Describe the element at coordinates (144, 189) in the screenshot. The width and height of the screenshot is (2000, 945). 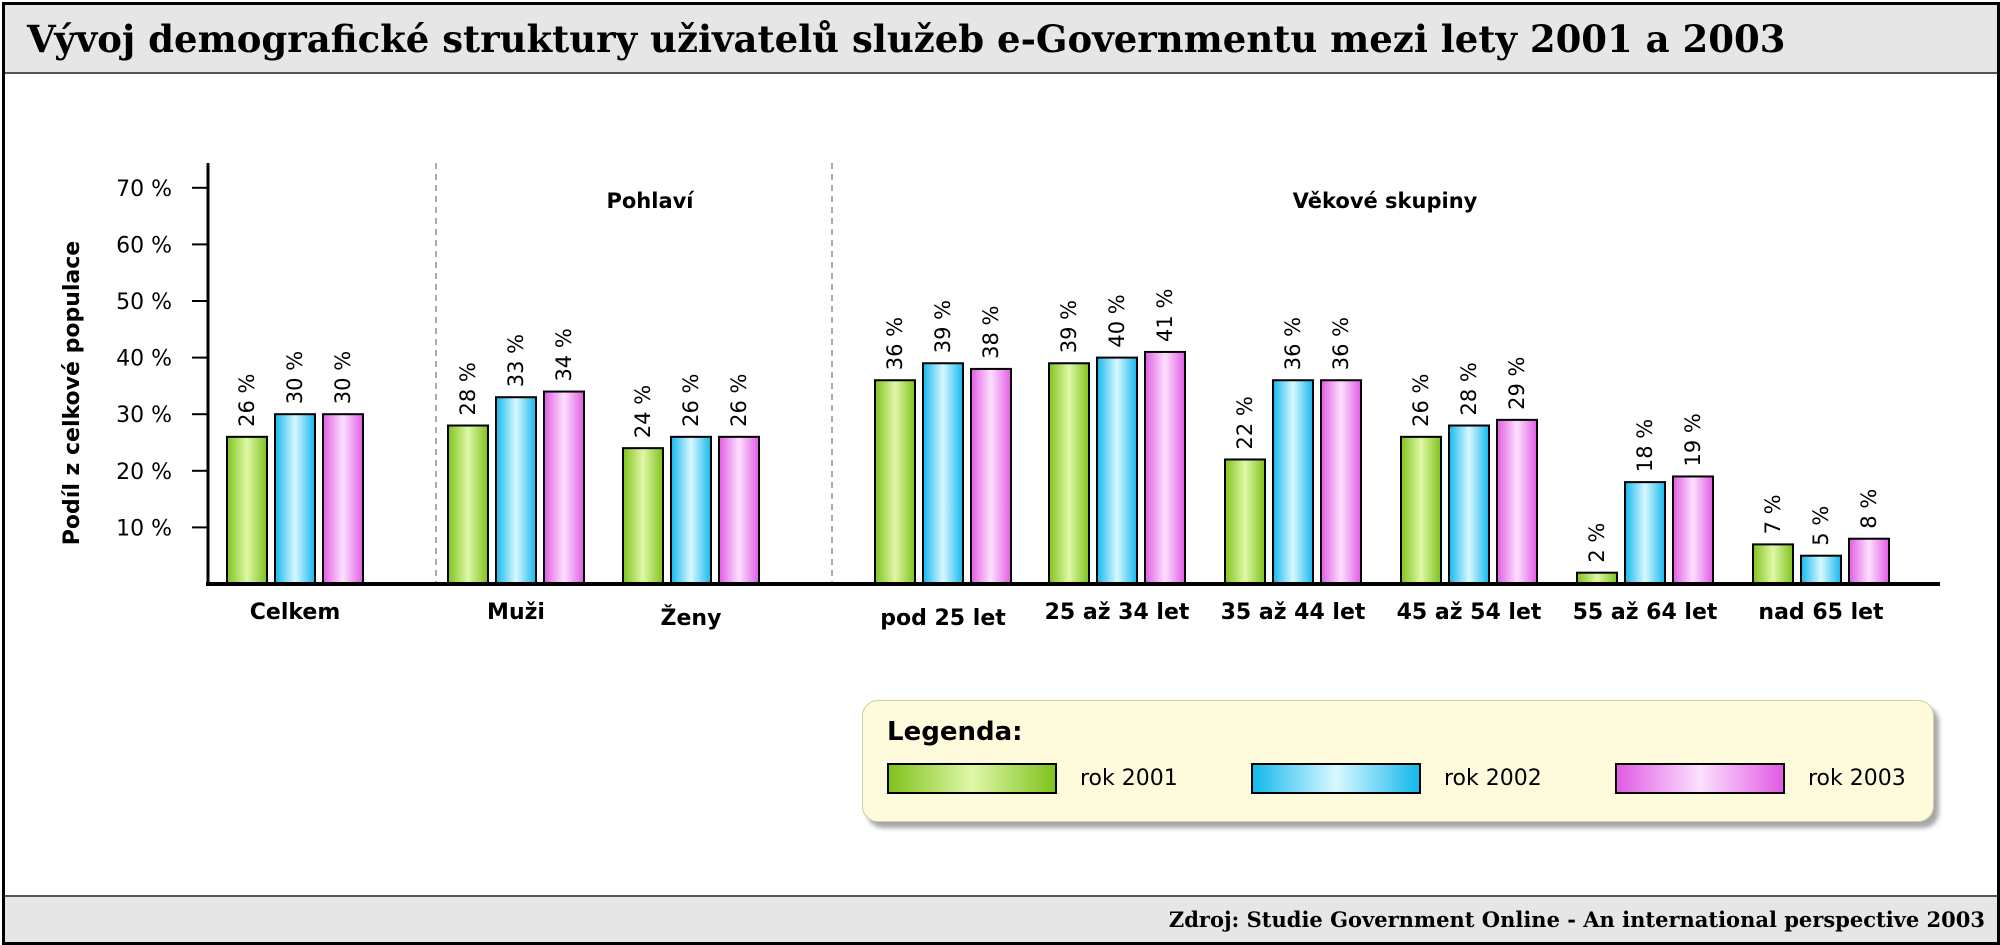
I see `y-tick-label: 70 %` at that location.